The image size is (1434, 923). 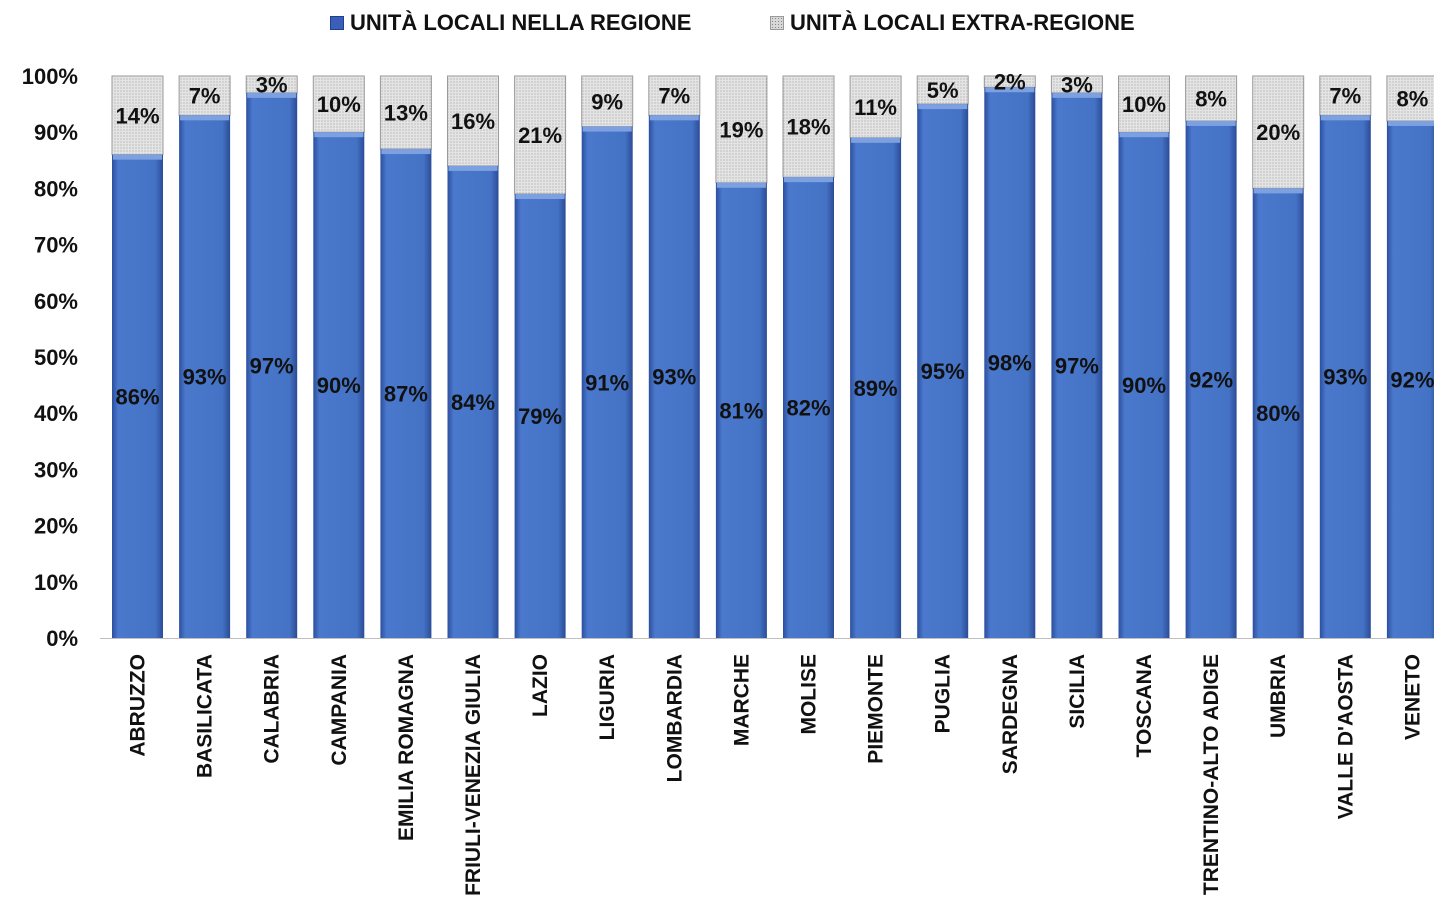 I want to click on data-label-nella-regione: 81%, so click(x=741, y=410).